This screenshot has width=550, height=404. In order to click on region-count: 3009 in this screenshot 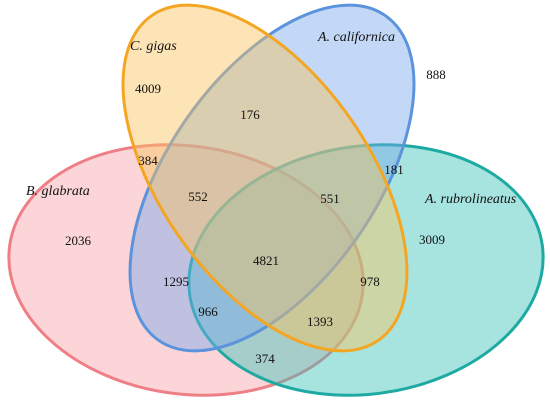, I will do `click(432, 239)`.